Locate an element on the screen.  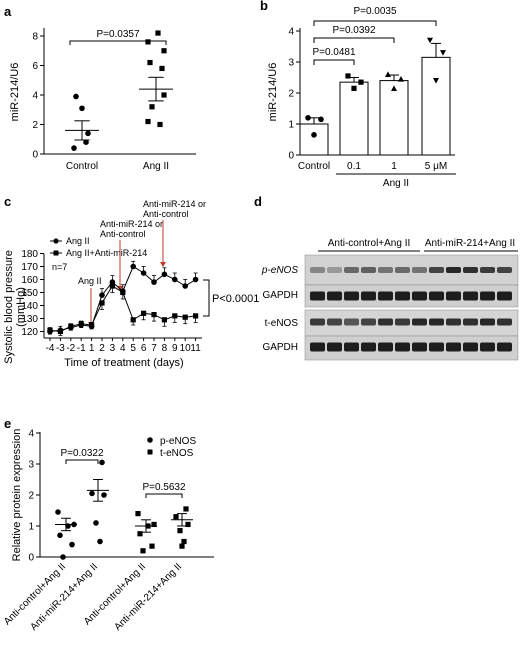
panel-b-xtick-control: Control is located at coordinates (314, 166).